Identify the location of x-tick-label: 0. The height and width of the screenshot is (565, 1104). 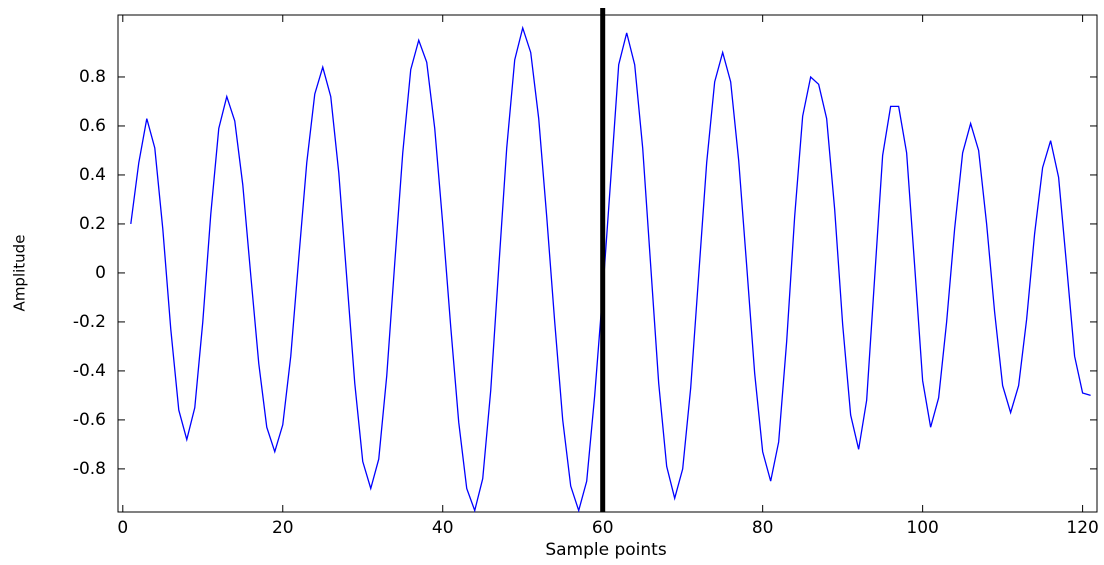
(122, 528).